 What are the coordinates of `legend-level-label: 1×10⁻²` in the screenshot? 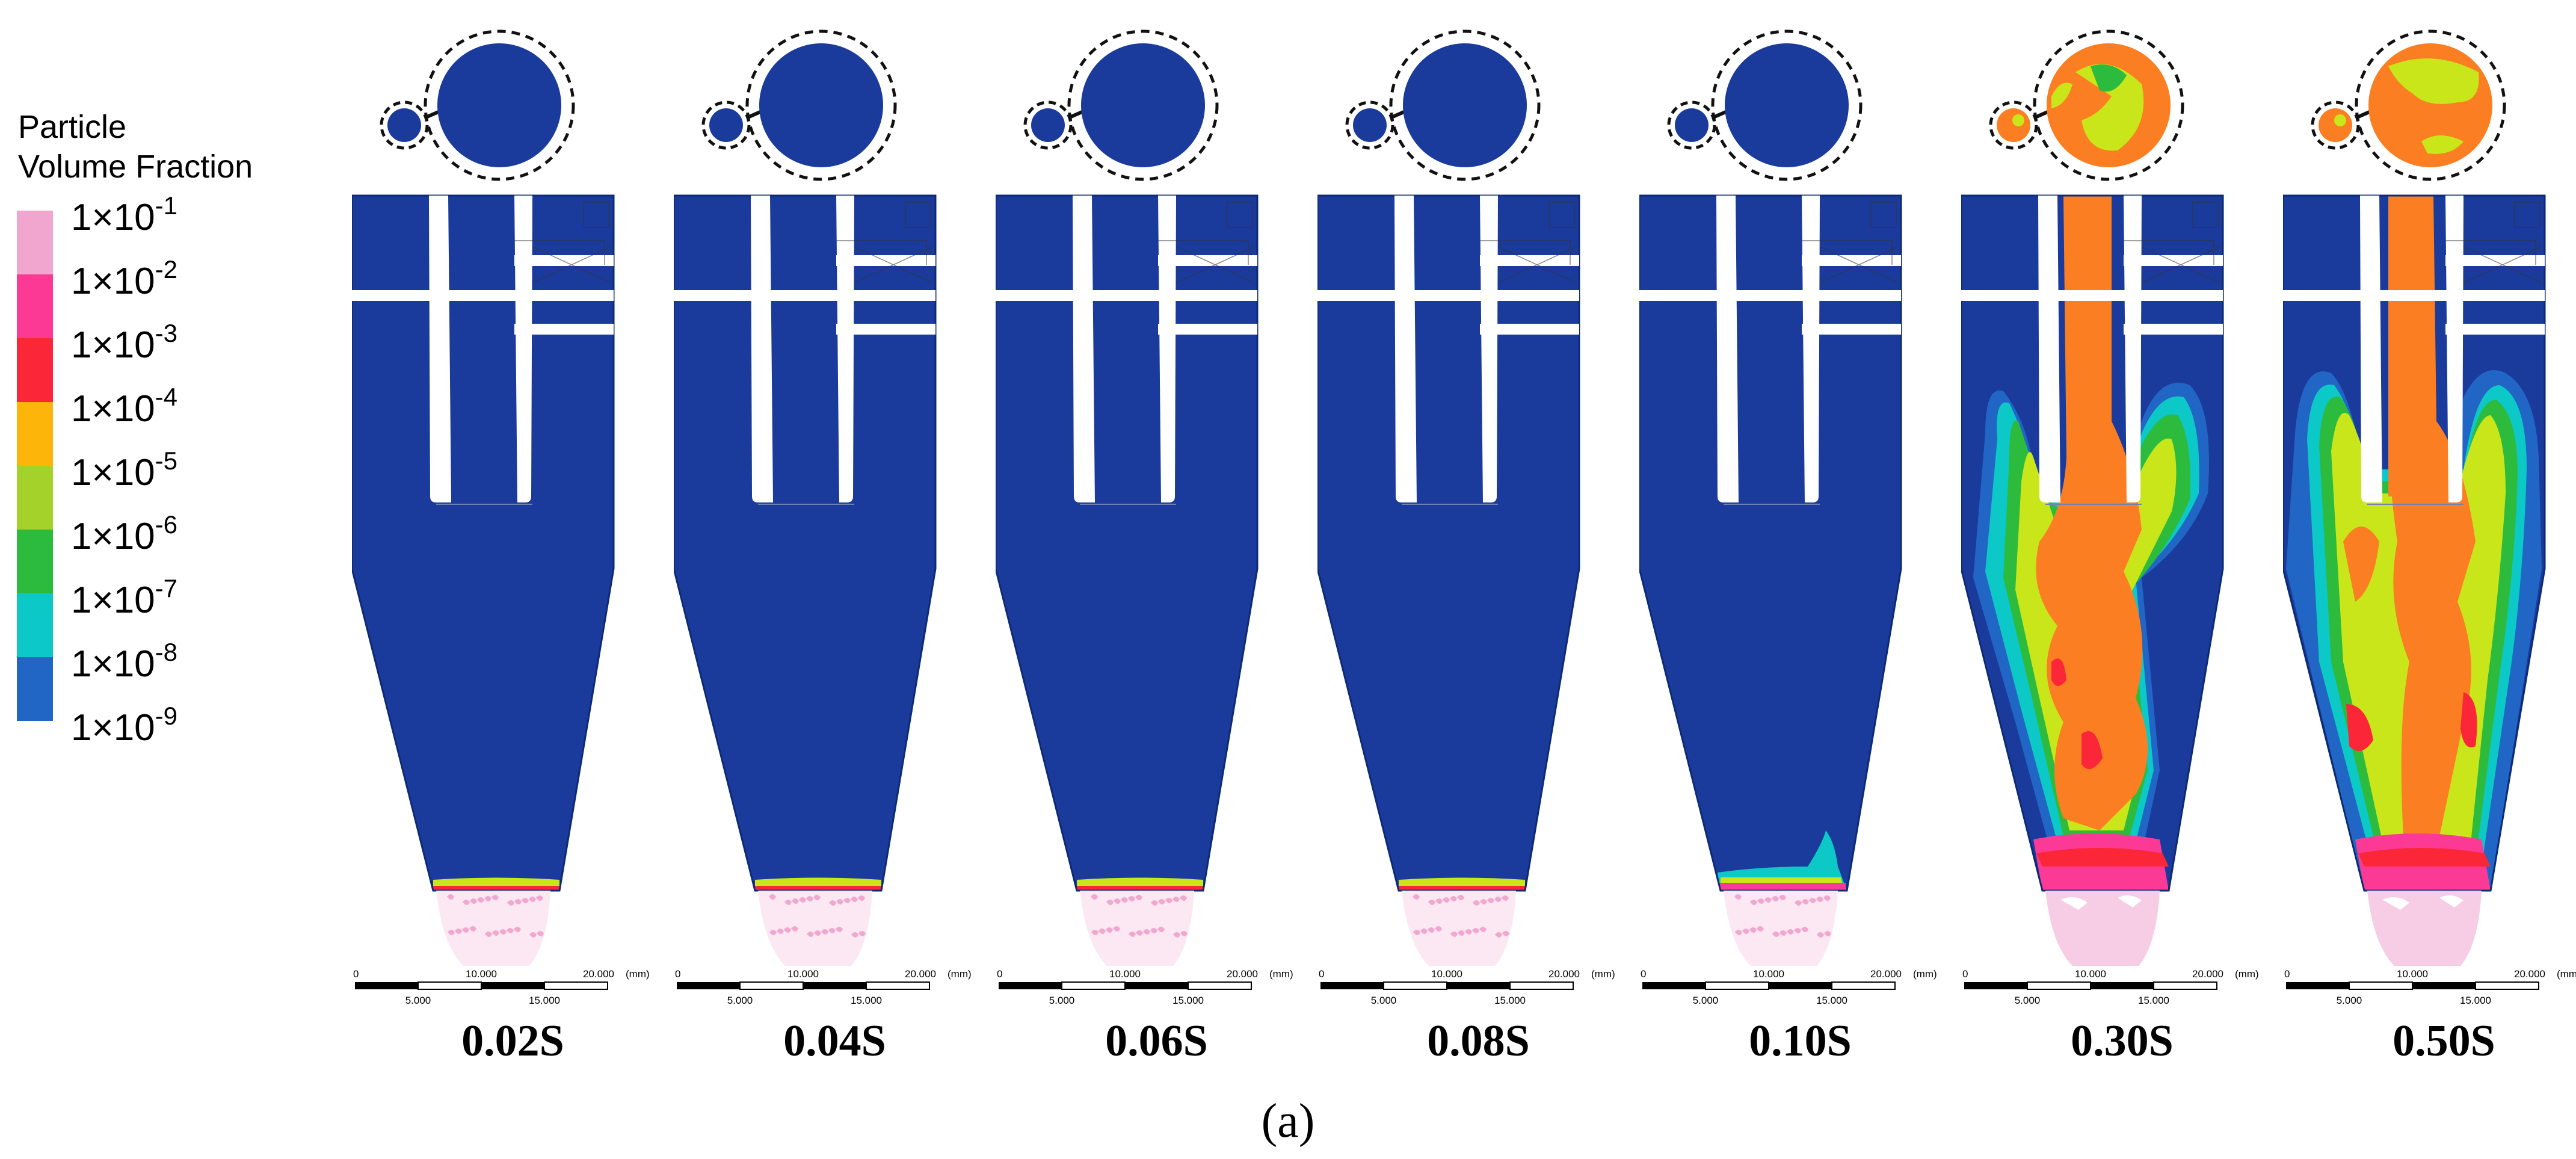 It's located at (124, 279).